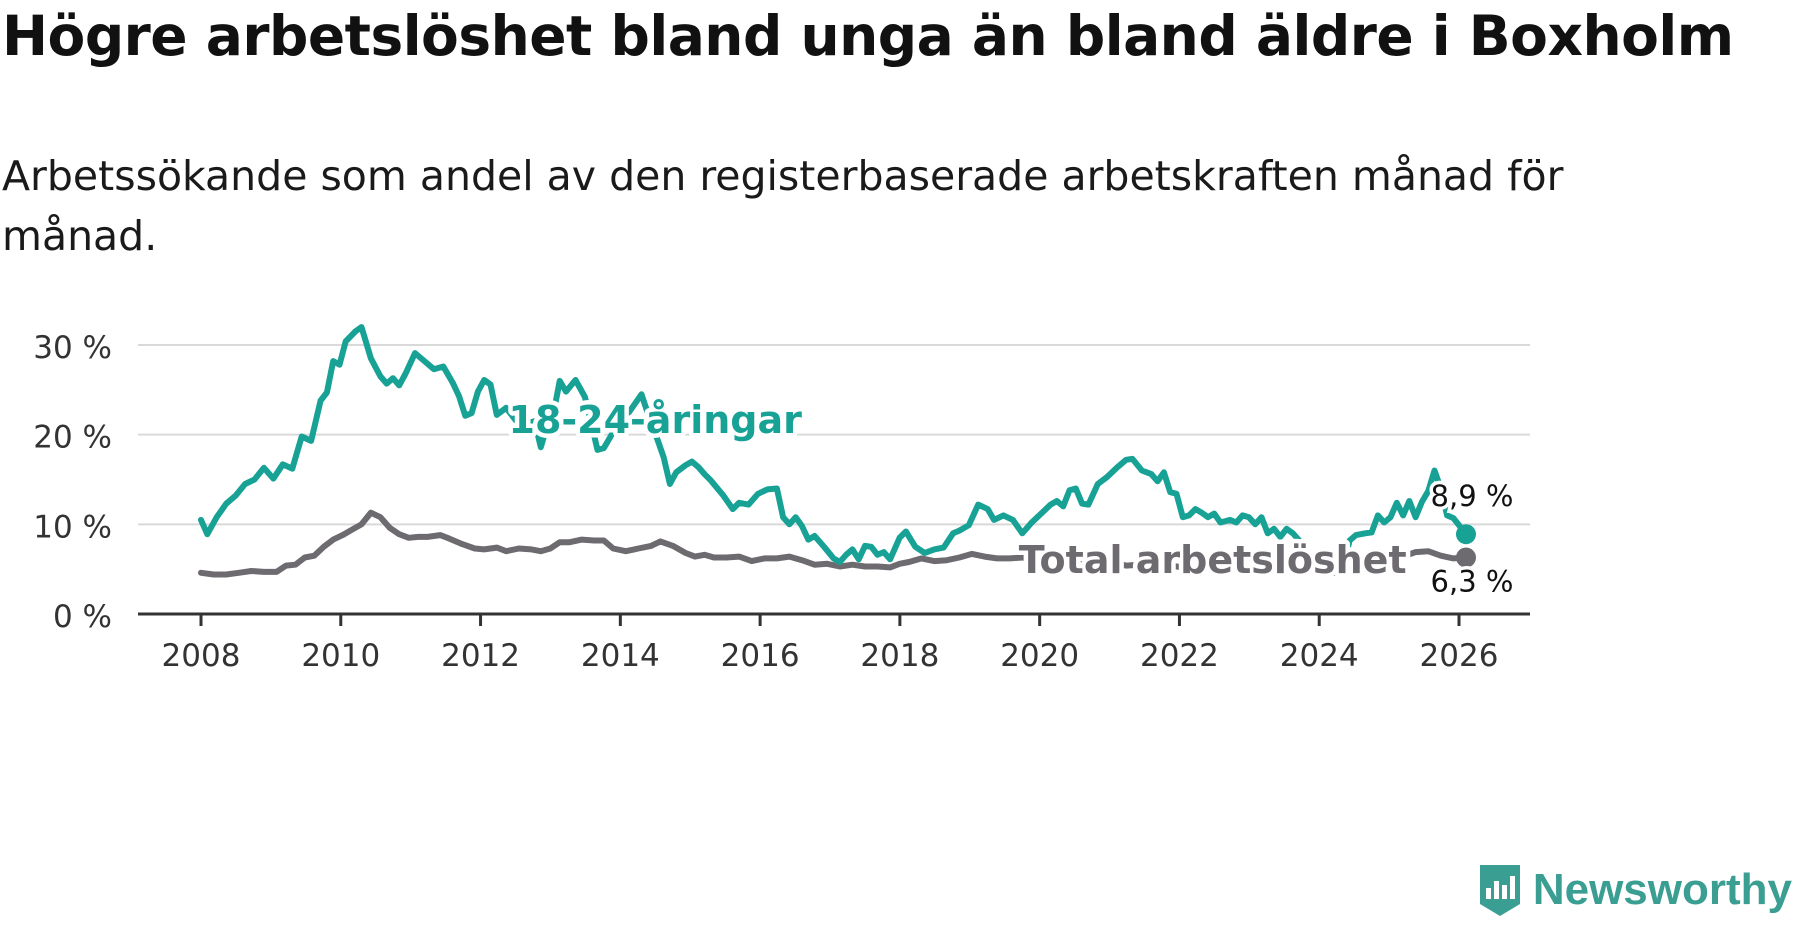 This screenshot has width=1800, height=948. I want to click on x-tick-label: 2024, so click(1319, 656).